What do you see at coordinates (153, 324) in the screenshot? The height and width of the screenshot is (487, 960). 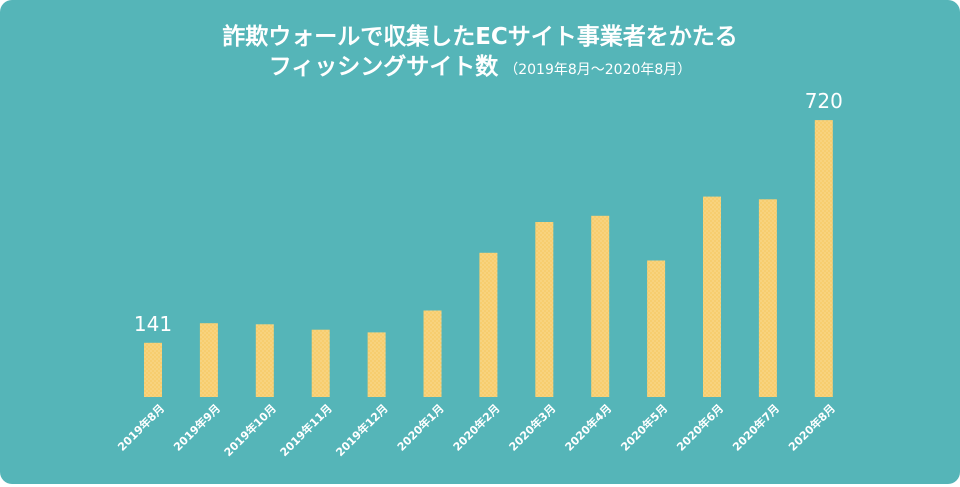 I see `data-label: 141` at bounding box center [153, 324].